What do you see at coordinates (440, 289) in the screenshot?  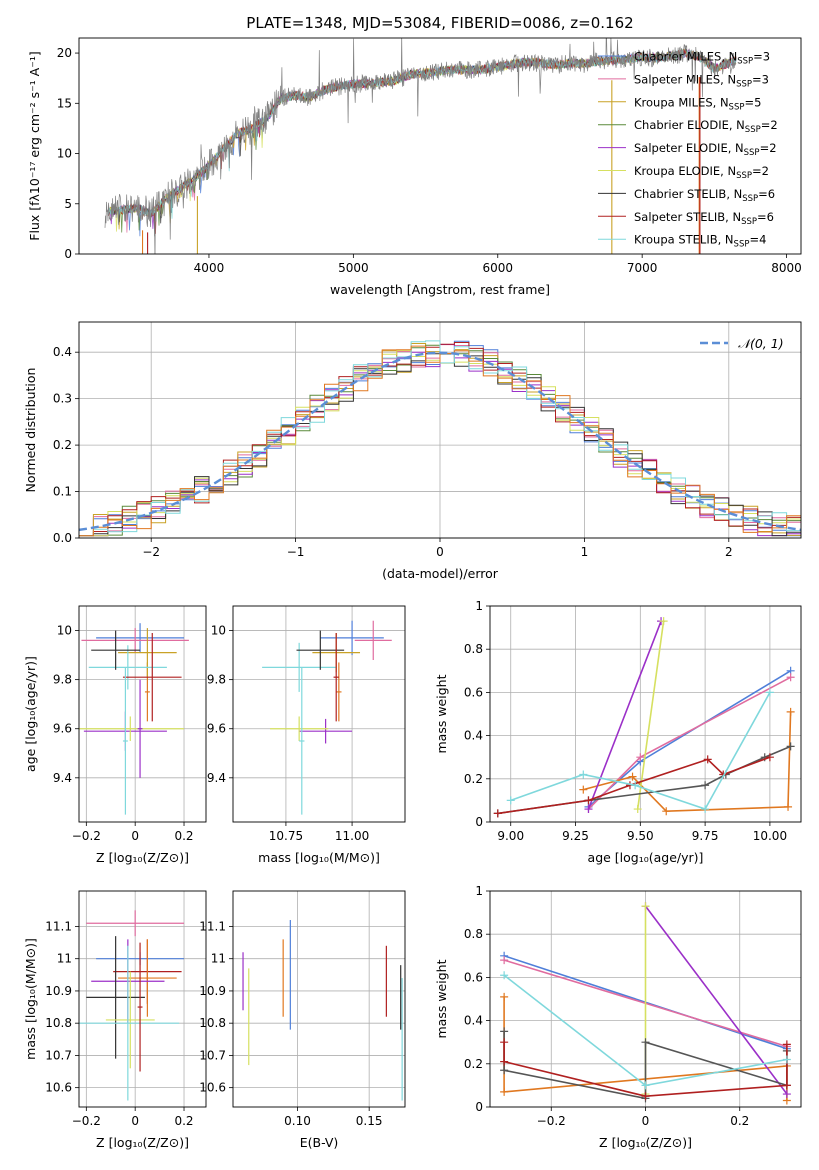 I see `x-axis-label: wavelength [Angstrom, rest frame]` at bounding box center [440, 289].